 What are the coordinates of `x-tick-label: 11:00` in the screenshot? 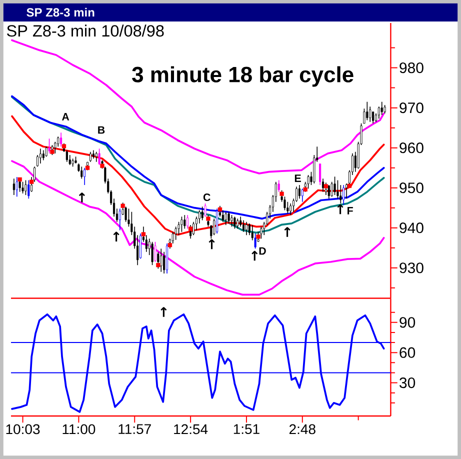 It's located at (79, 429).